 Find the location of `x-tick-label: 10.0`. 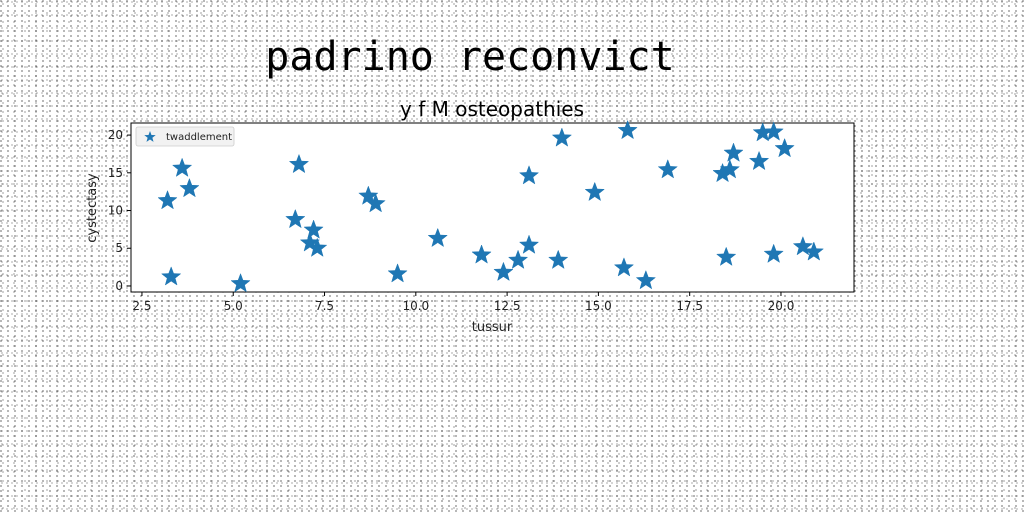

x-tick-label: 10.0 is located at coordinates (415, 306).